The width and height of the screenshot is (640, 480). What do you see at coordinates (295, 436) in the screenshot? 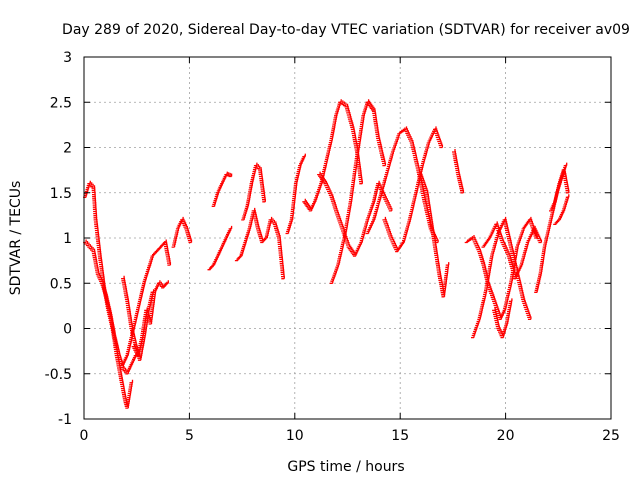
I see `x-tick-label: 10` at bounding box center [295, 436].